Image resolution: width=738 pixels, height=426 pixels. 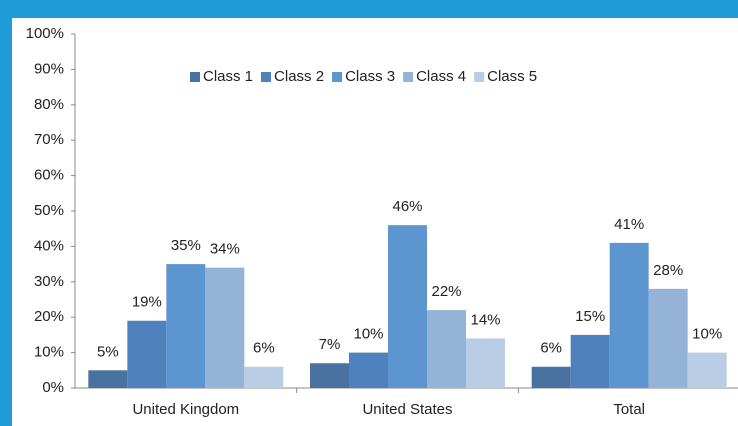 I want to click on data-label: 15%, so click(x=590, y=316).